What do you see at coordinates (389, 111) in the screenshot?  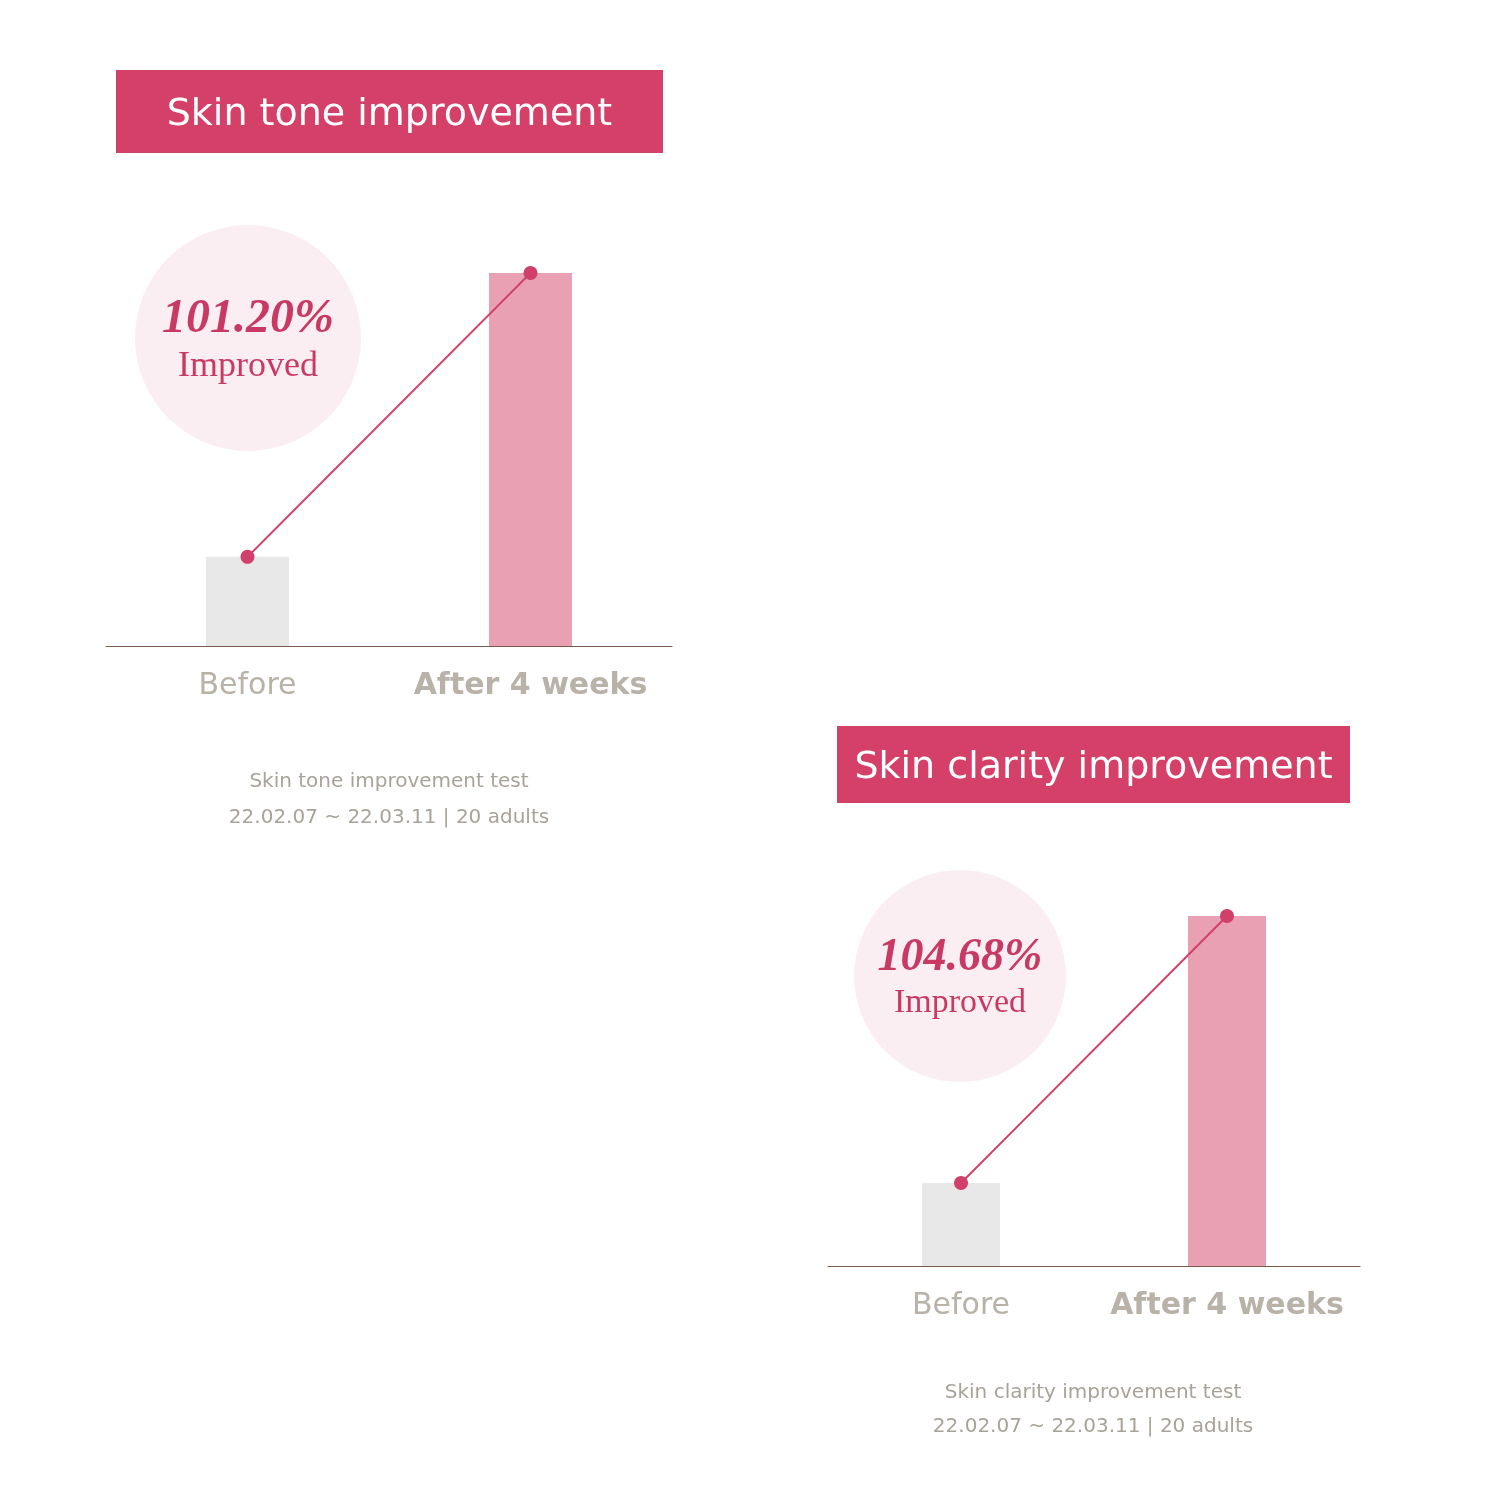 I see `chart-title: Skin tone improvement` at bounding box center [389, 111].